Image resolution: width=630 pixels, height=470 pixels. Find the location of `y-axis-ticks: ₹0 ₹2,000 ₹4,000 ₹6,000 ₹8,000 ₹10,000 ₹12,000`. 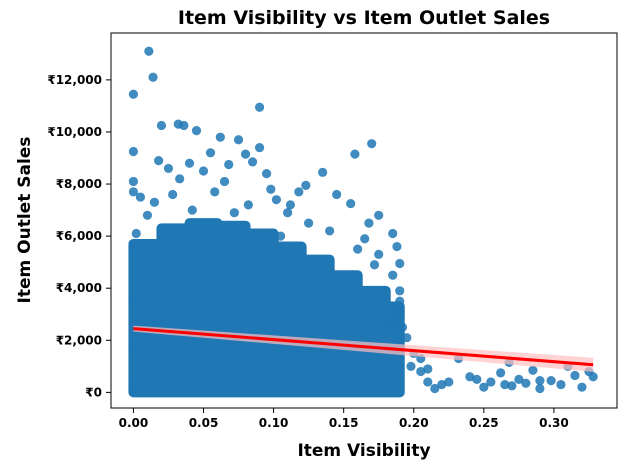

y-axis-ticks: ₹0 ₹2,000 ₹4,000 ₹6,000 ₹8,000 ₹10,000 ₹12,000 is located at coordinates (79, 236).